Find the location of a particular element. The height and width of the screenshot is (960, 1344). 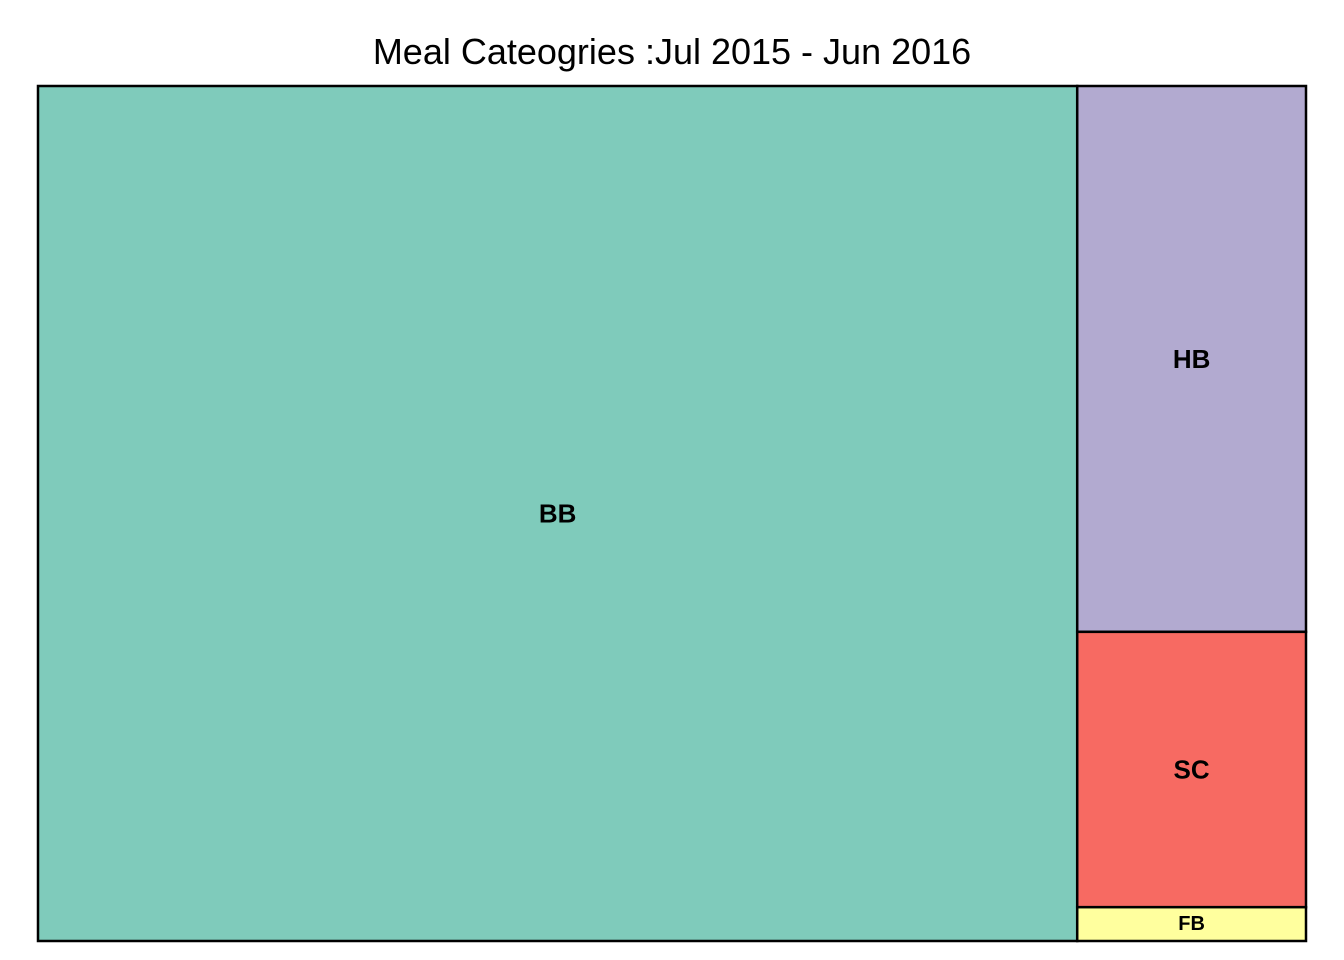

tile-rect-hb is located at coordinates (1191, 359).